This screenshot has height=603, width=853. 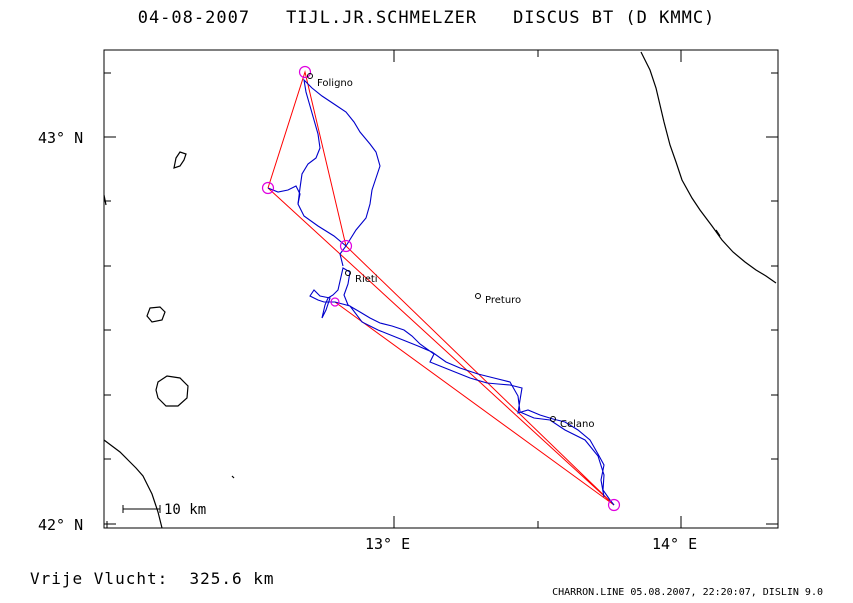 I want to click on turnpoint-south-east, so click(x=614, y=505).